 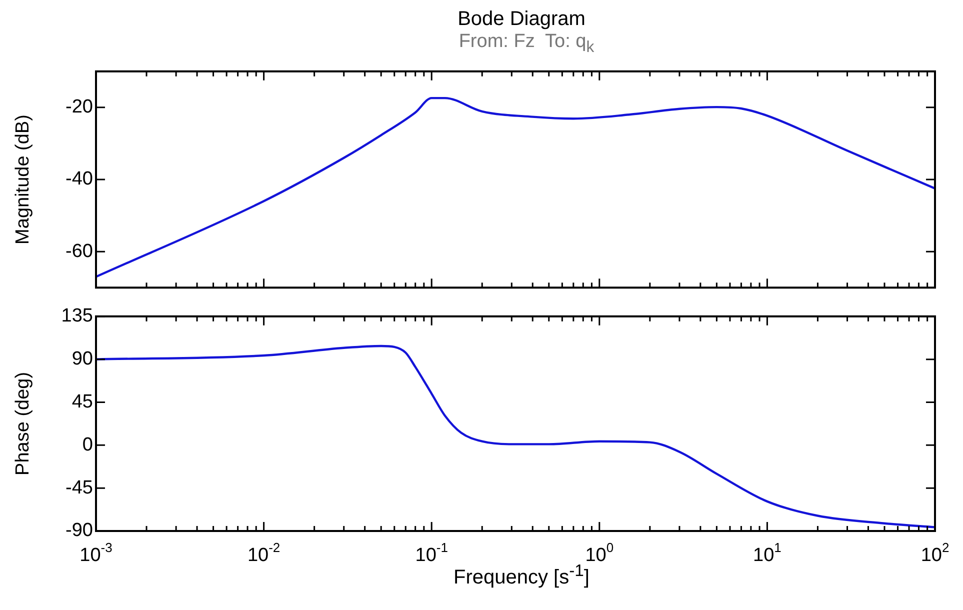 I want to click on y-tick-label: -60, so click(x=79, y=251).